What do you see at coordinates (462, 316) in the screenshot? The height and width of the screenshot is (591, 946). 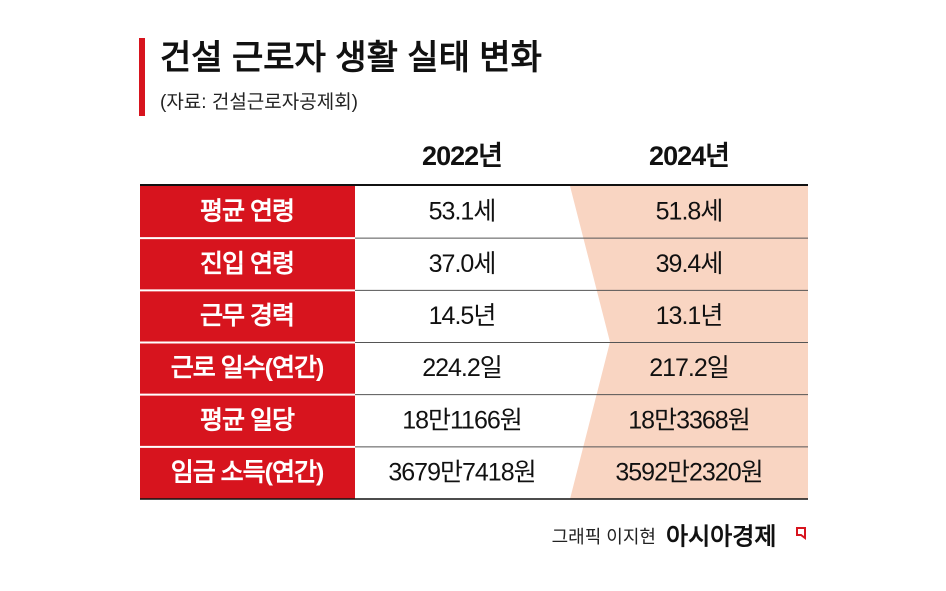 I see `cell-value: 14.5년` at bounding box center [462, 316].